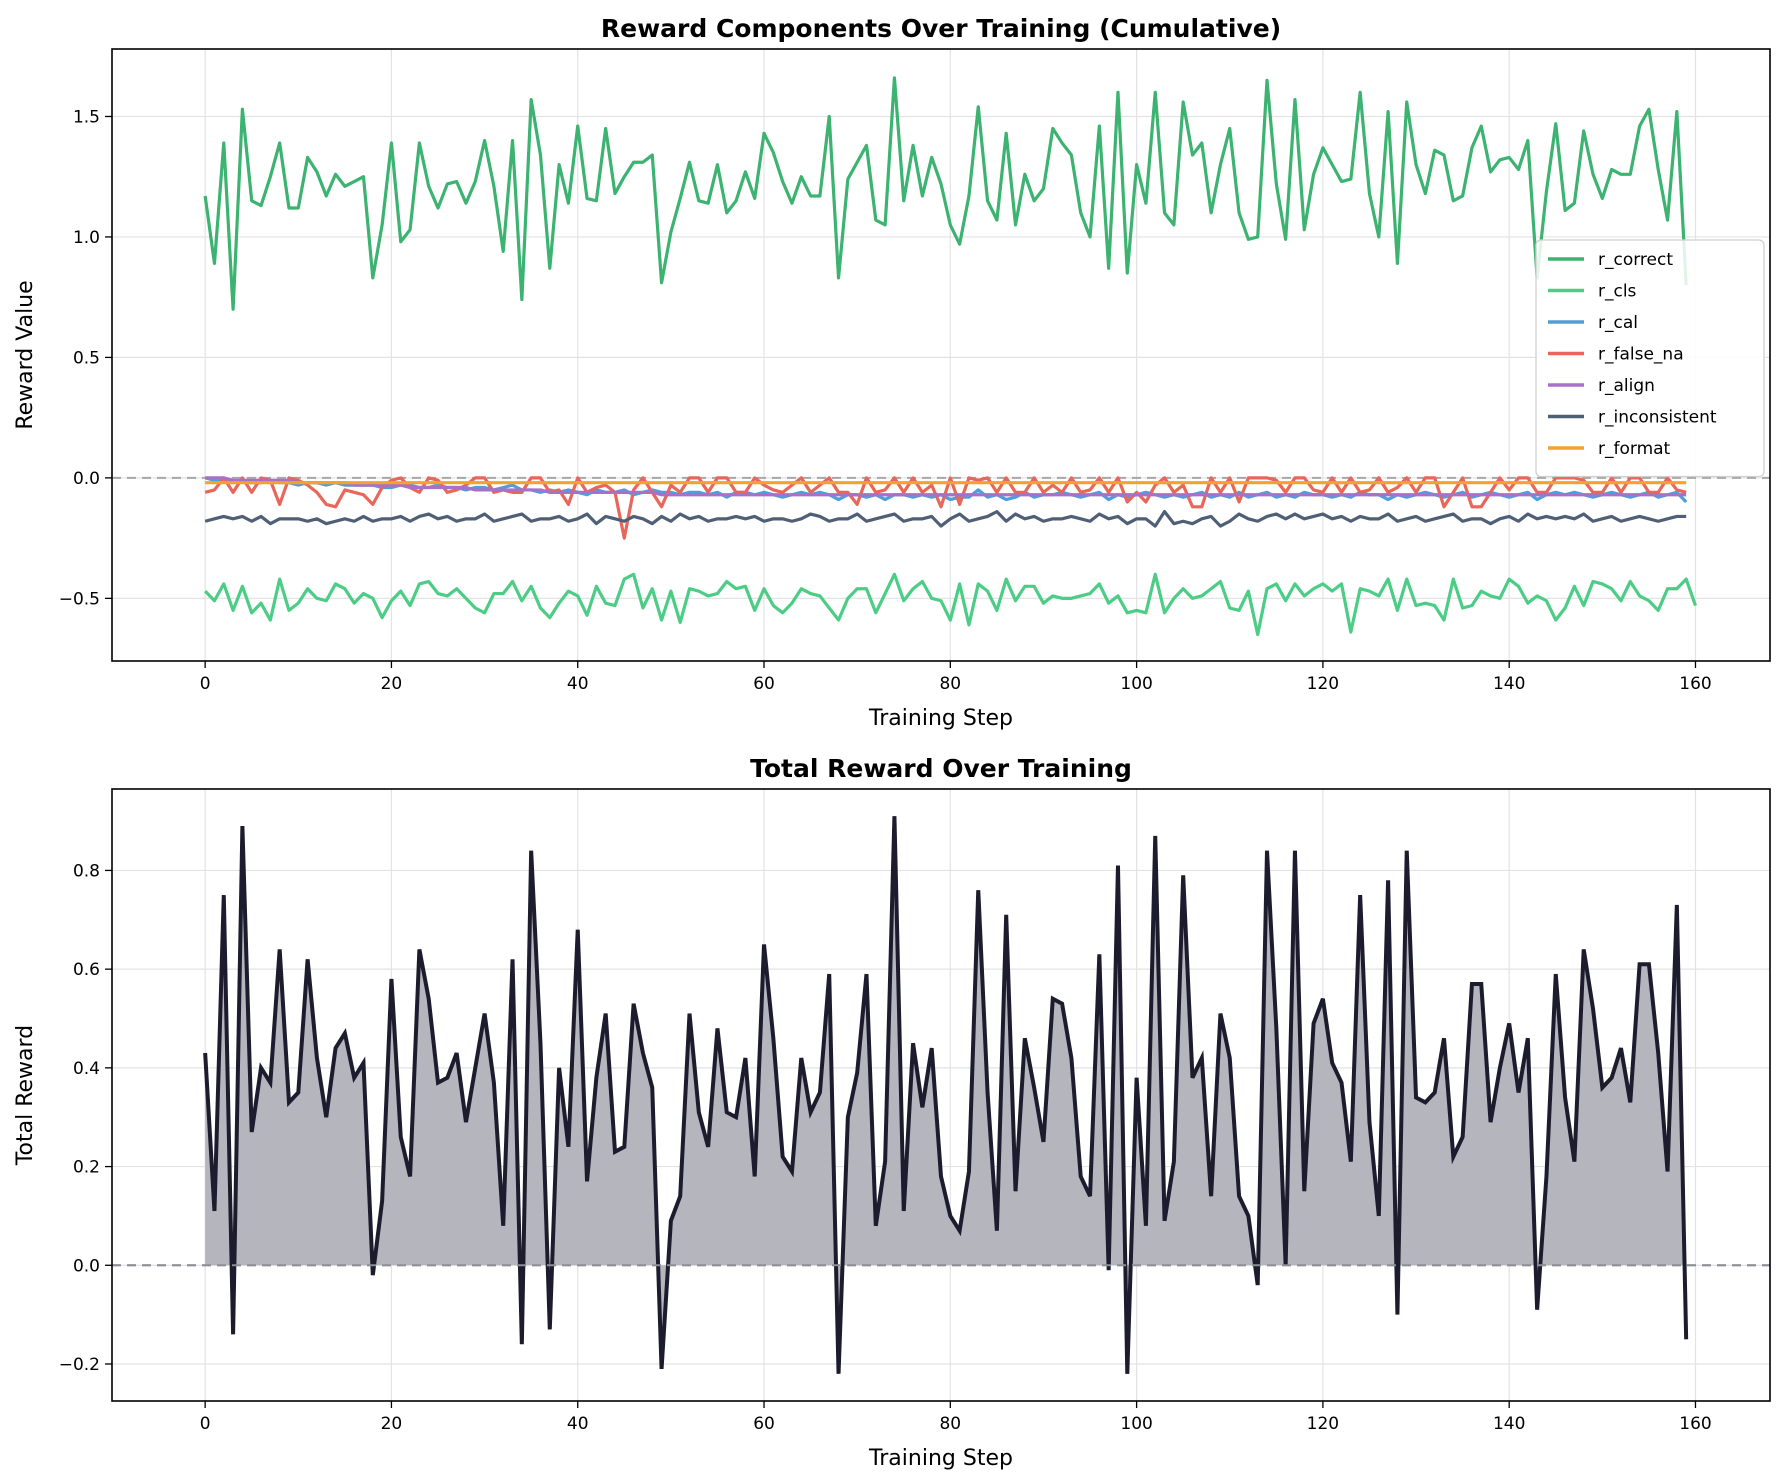 Image resolution: width=1784 pixels, height=1482 pixels. I want to click on components-x-tick-label: 140, so click(1509, 684).